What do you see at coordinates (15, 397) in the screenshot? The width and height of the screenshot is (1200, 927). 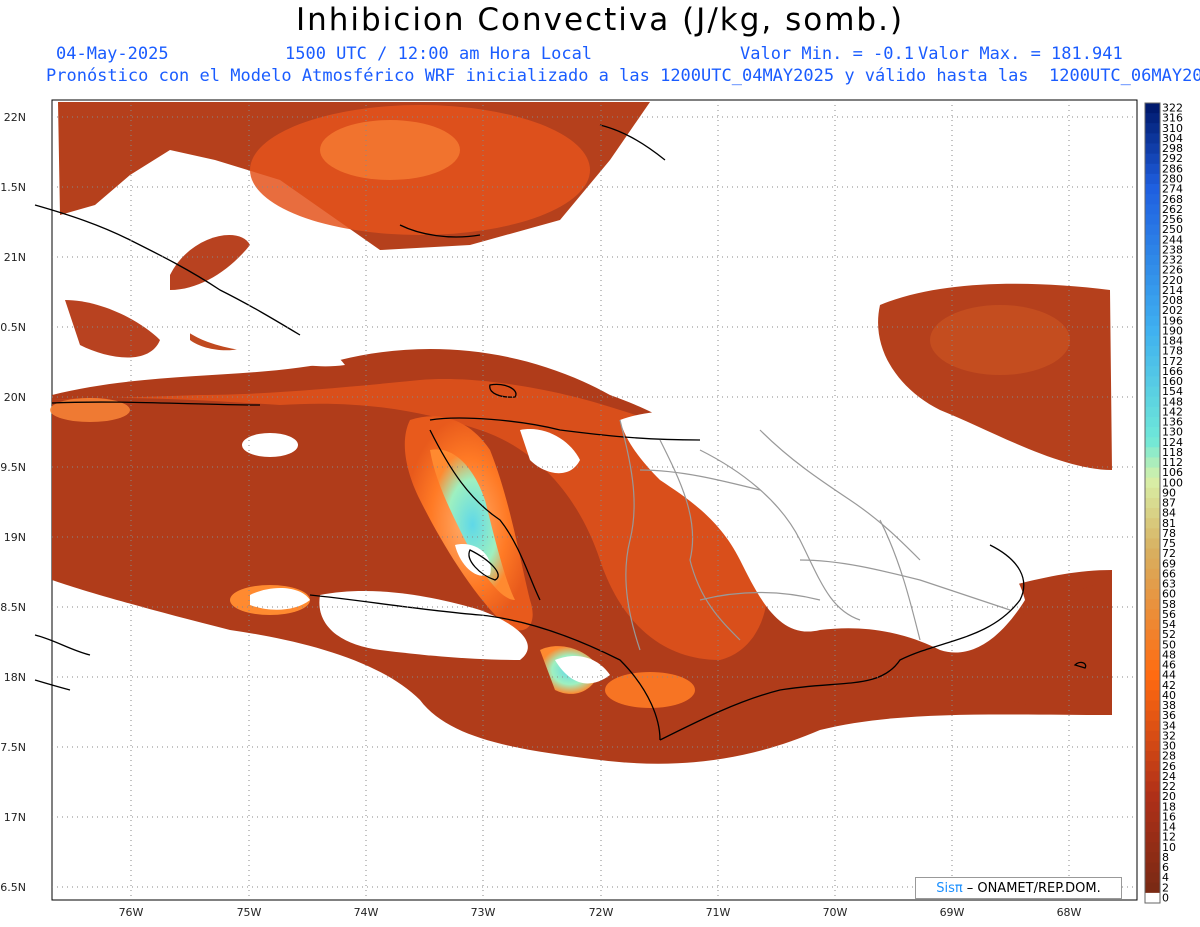 I see `lat-label: 20N` at bounding box center [15, 397].